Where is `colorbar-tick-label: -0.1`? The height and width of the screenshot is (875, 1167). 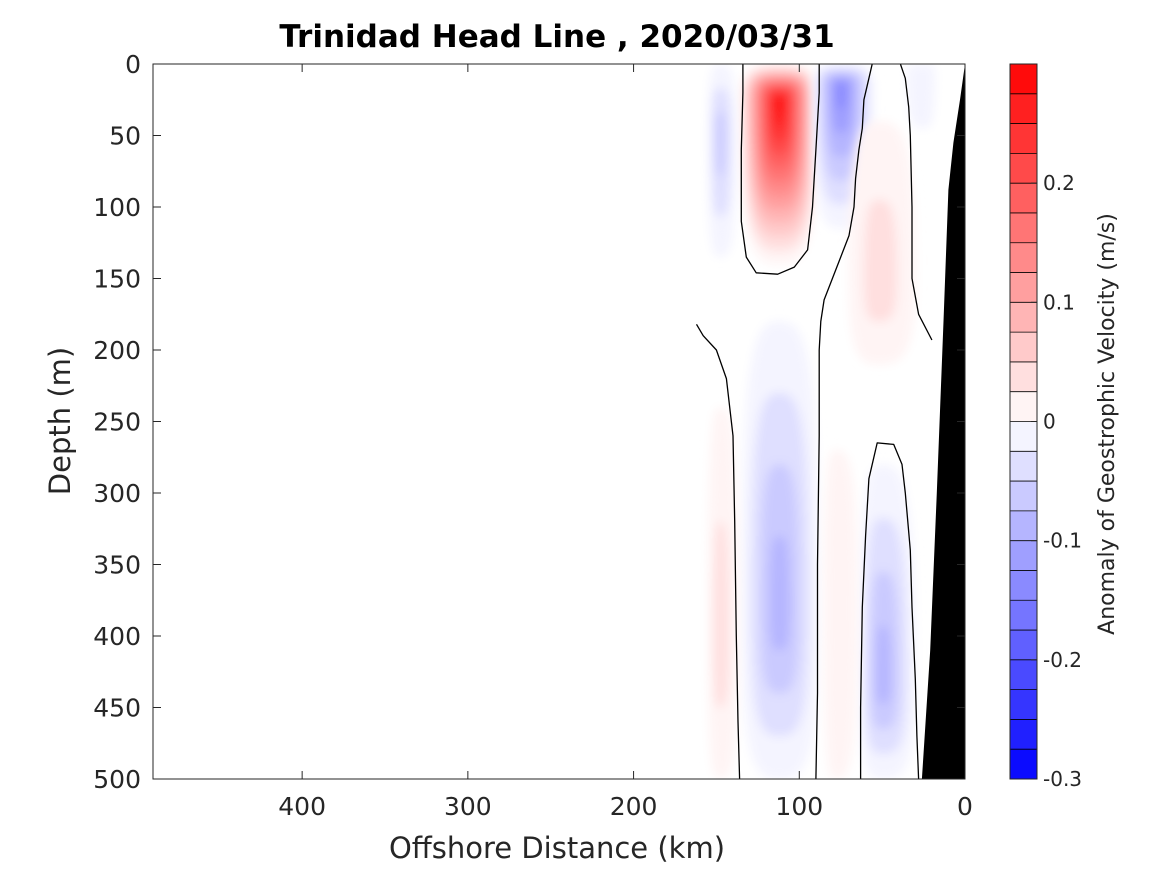
colorbar-tick-label: -0.1 is located at coordinates (1062, 541).